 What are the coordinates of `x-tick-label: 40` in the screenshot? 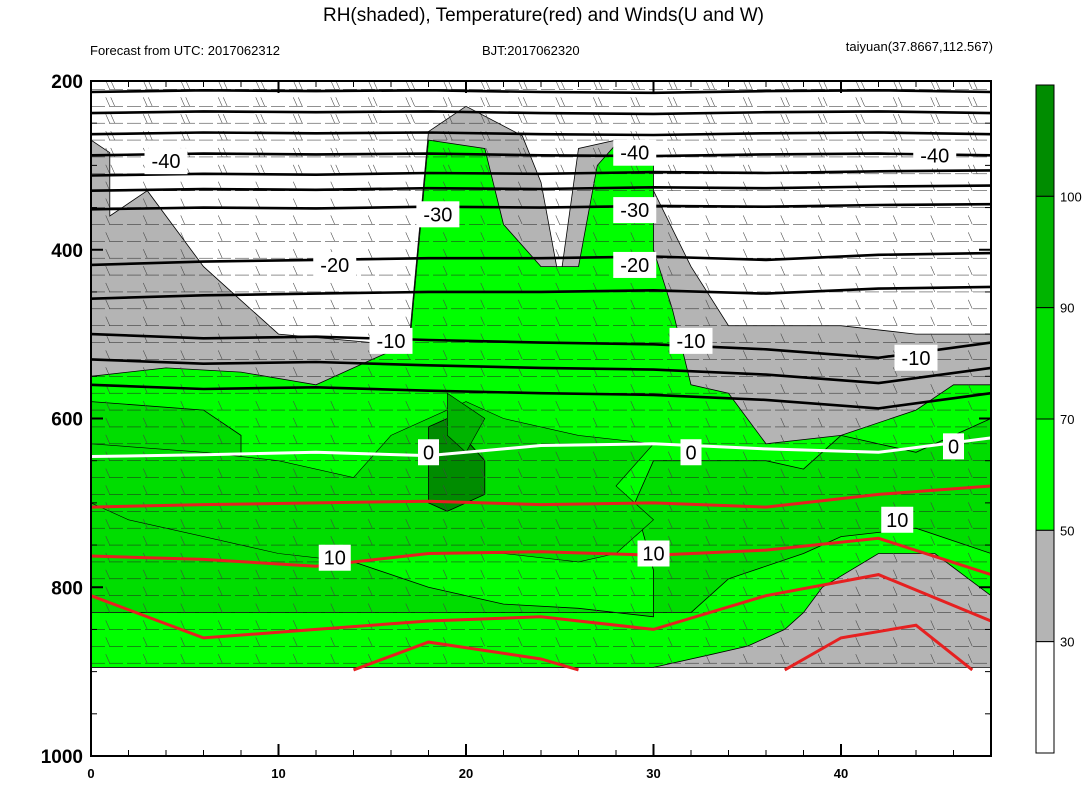 It's located at (841, 773).